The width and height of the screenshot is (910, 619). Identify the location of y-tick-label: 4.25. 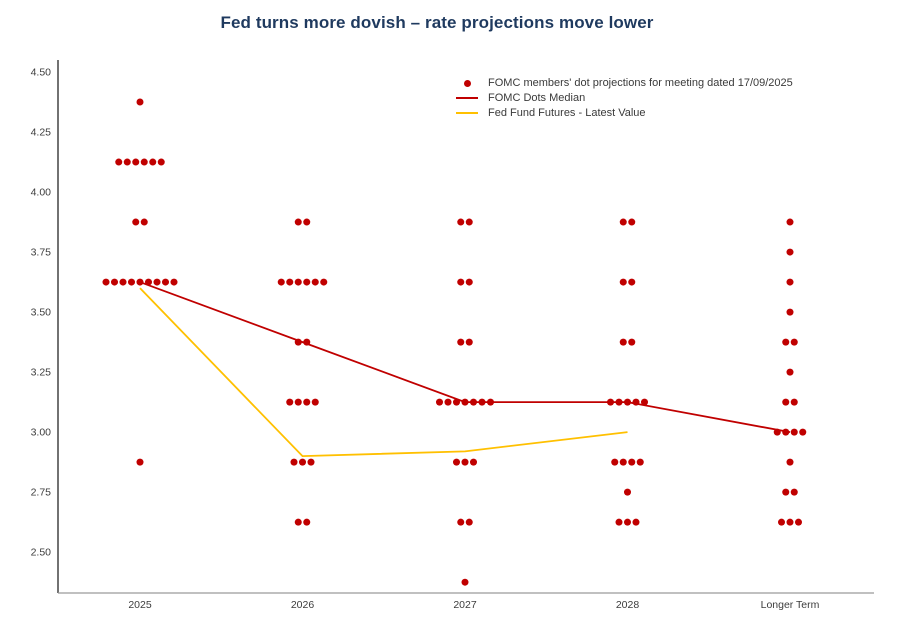
(41, 133).